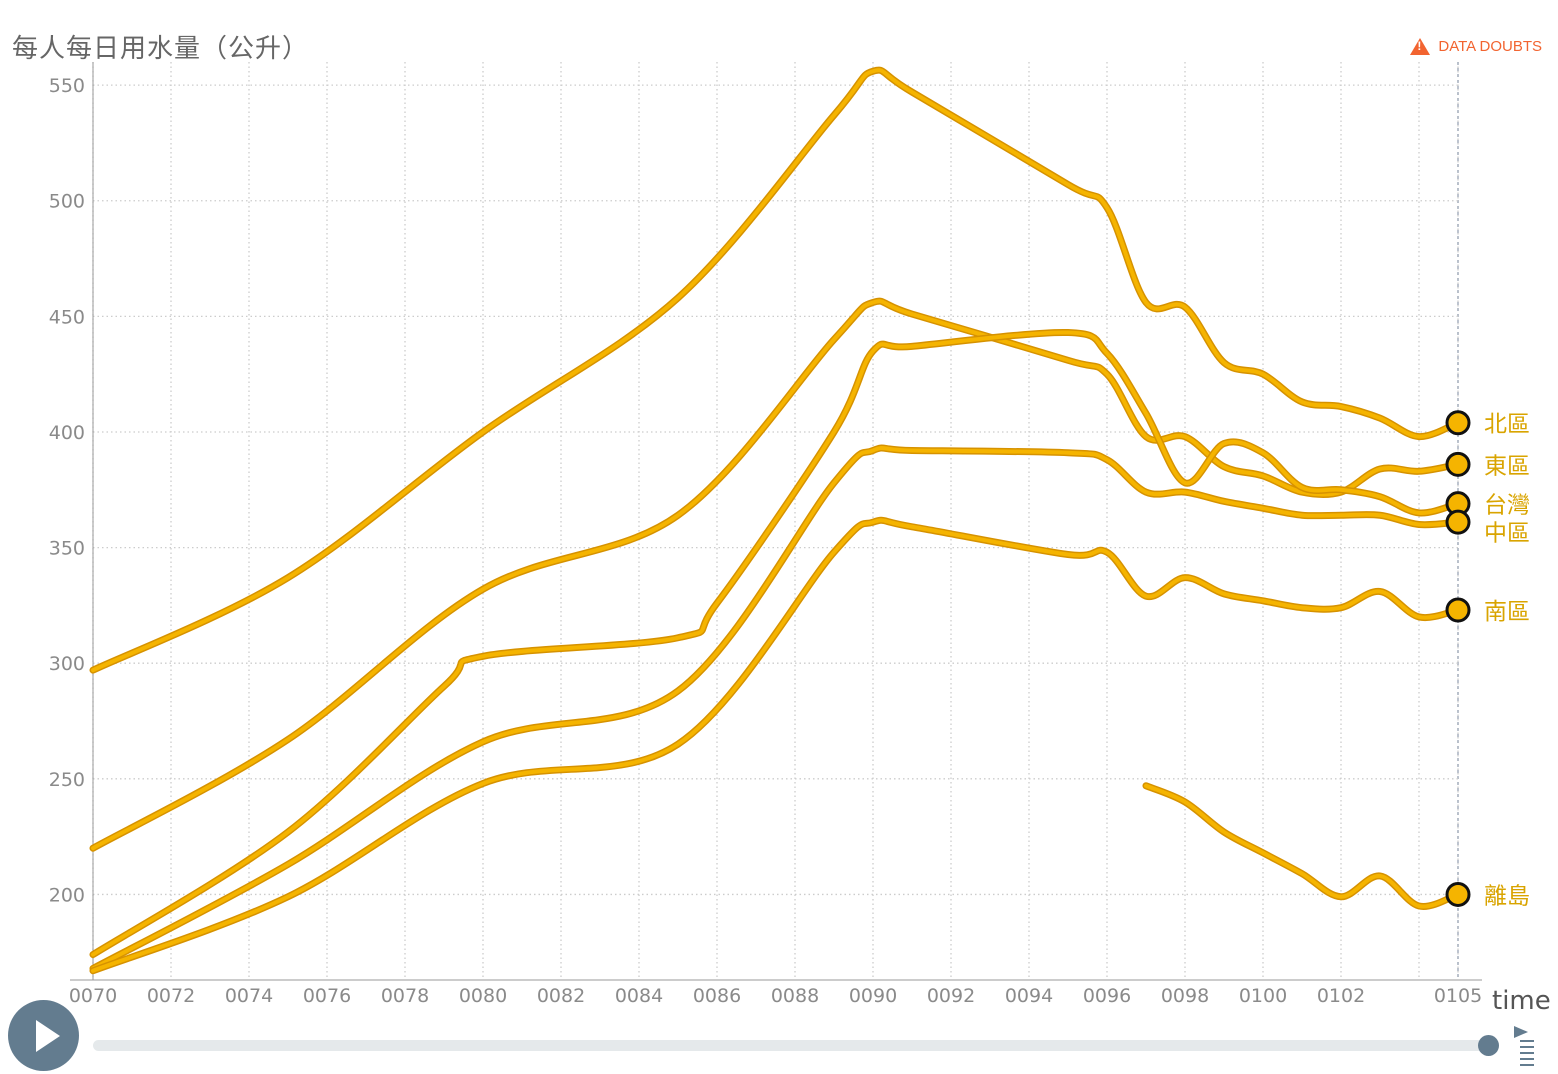 The height and width of the screenshot is (1074, 1558). I want to click on series-label: 南區, so click(1507, 612).